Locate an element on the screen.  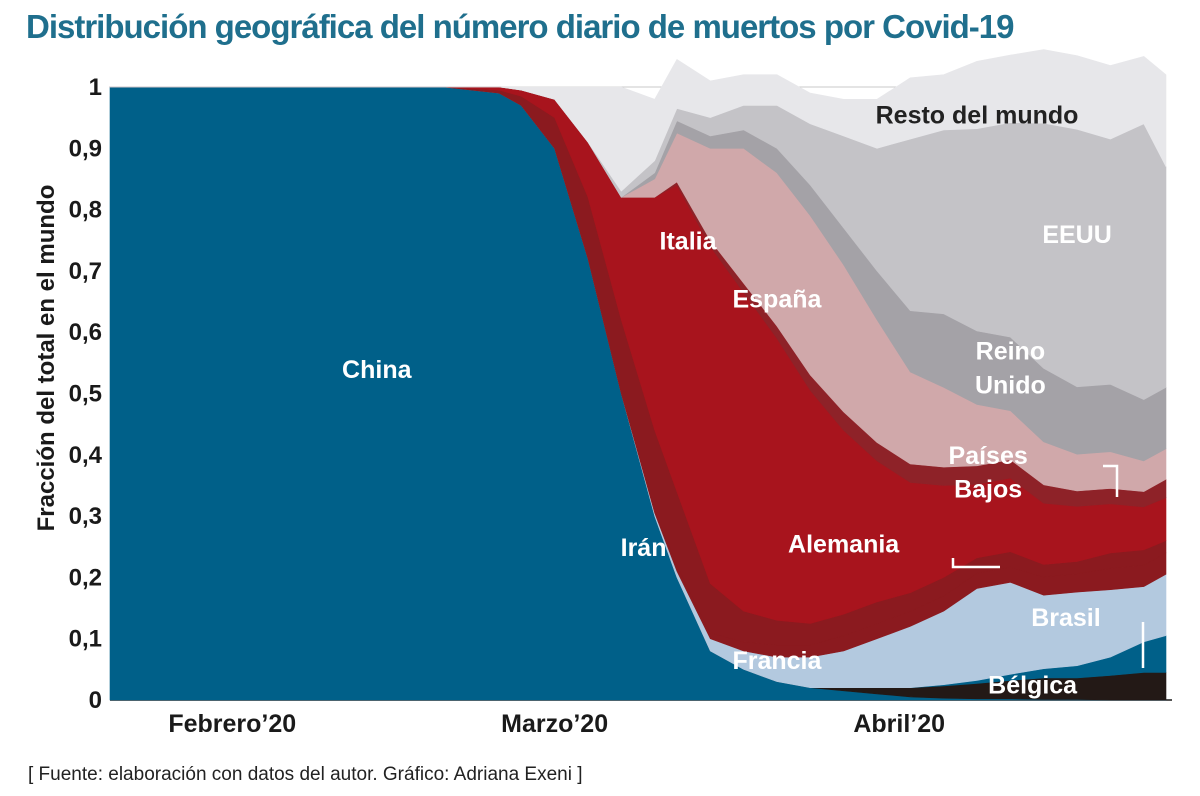
y-axis: 0 0,1 0,2 0,3 0,4 0,5 0,6 0,7 0,8 0,9 1 is located at coordinates (86, 394).